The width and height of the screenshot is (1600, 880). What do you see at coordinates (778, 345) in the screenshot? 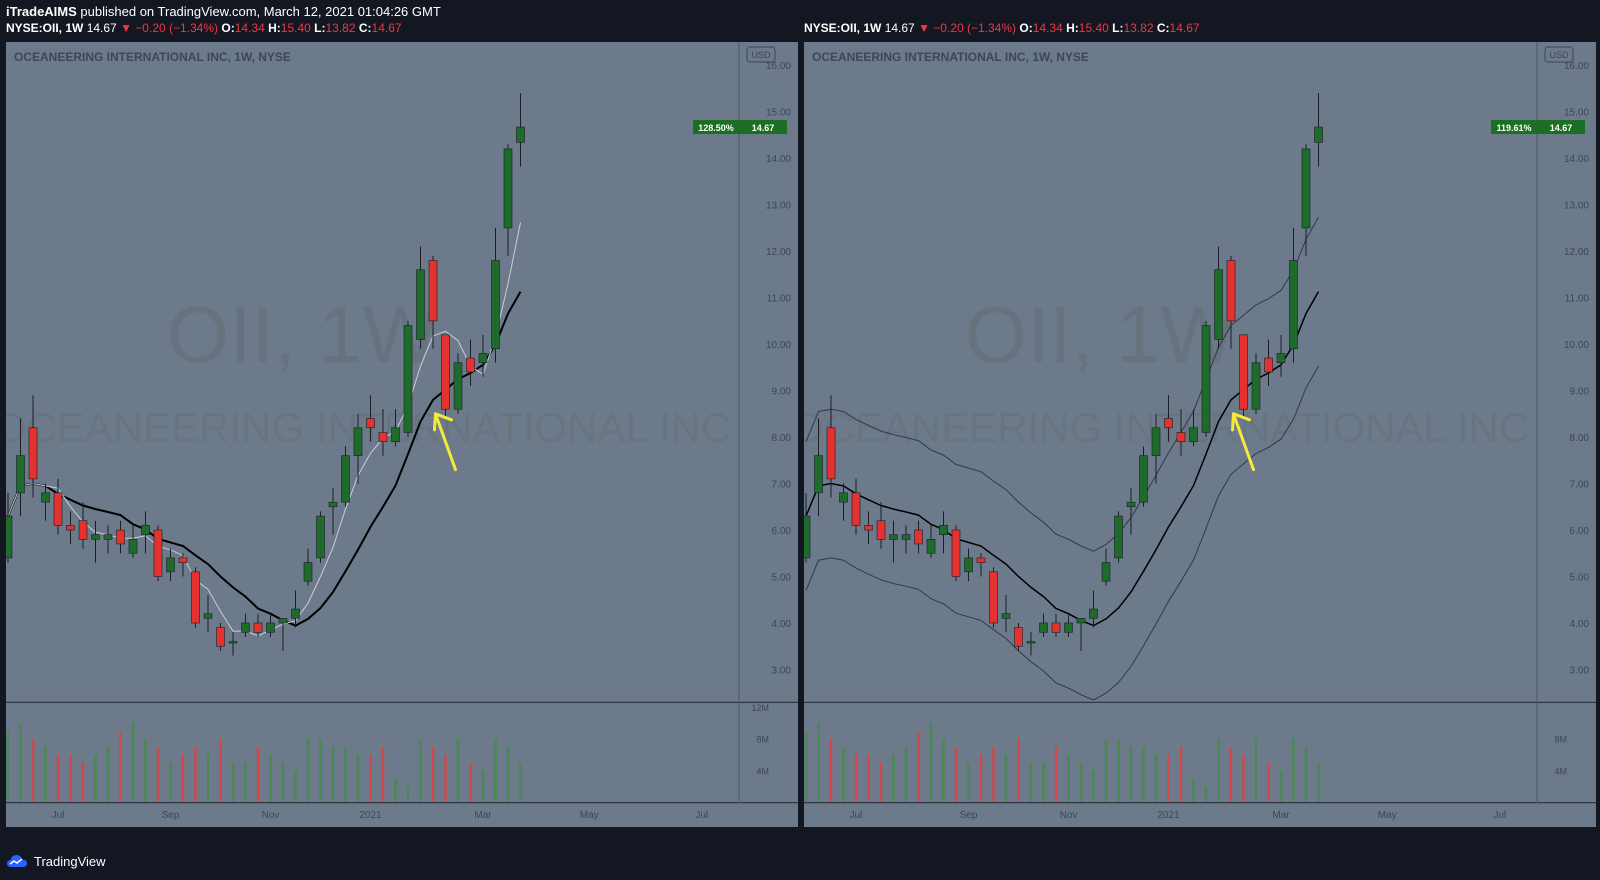
I see `price-tick-label: 10.00` at bounding box center [778, 345].